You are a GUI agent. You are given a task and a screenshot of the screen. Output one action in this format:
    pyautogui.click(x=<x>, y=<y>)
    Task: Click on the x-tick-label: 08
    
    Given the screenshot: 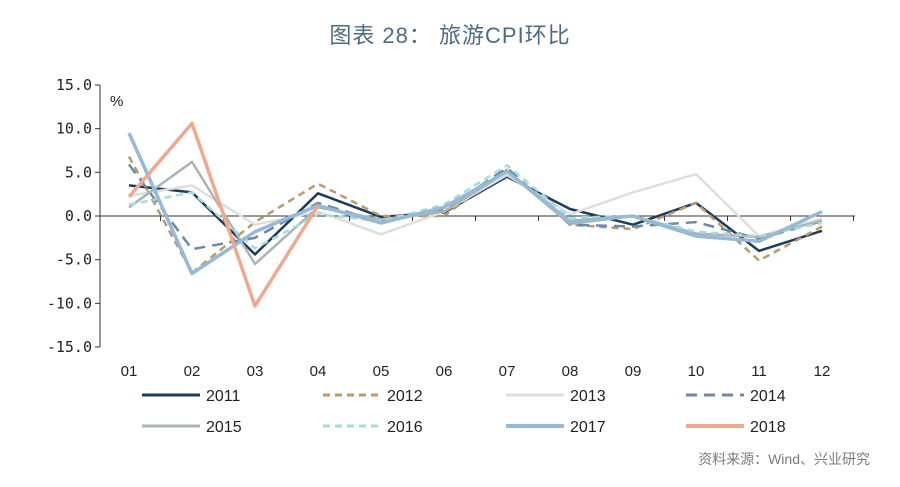 What is the action you would take?
    pyautogui.click(x=570, y=371)
    